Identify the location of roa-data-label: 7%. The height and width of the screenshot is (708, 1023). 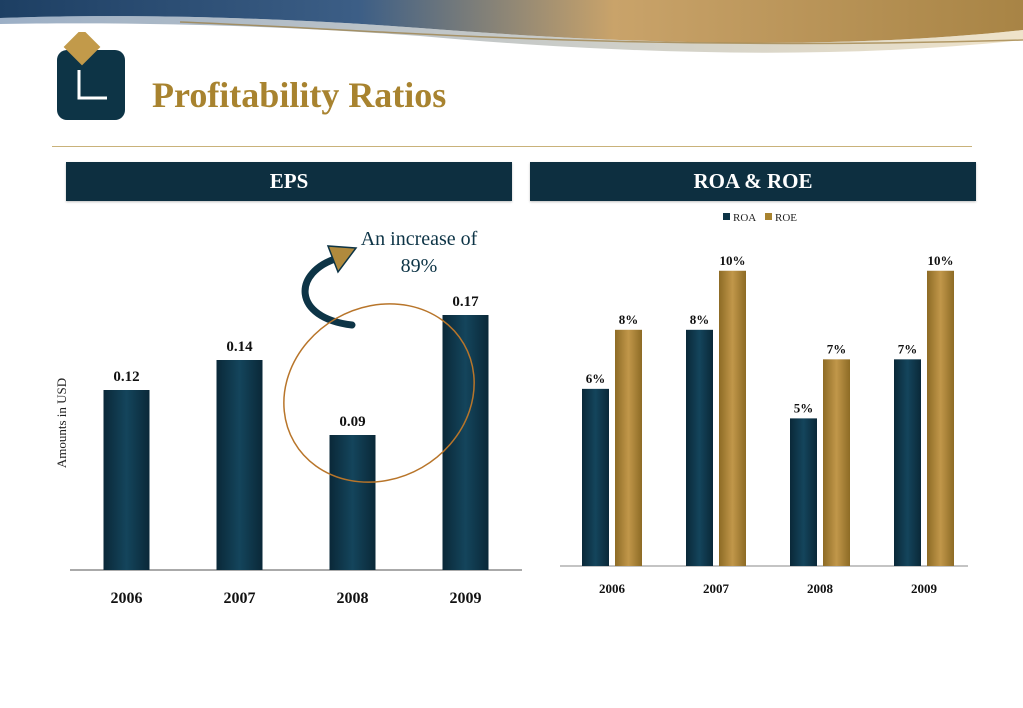
(908, 348).